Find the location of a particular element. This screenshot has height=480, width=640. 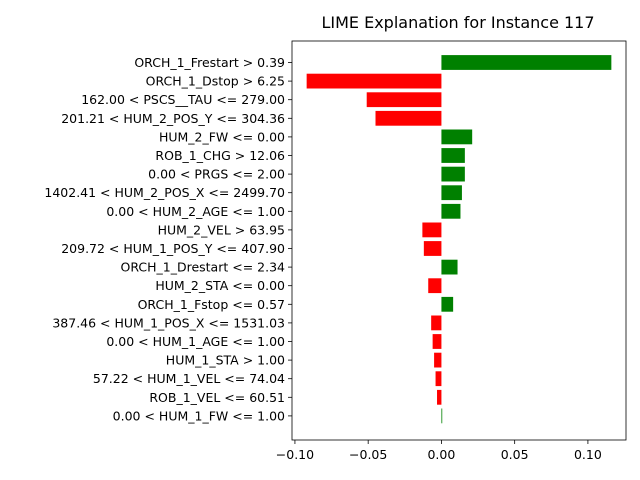

y-tick-label: HUM_2_FW <= 0.00 is located at coordinates (222, 136).